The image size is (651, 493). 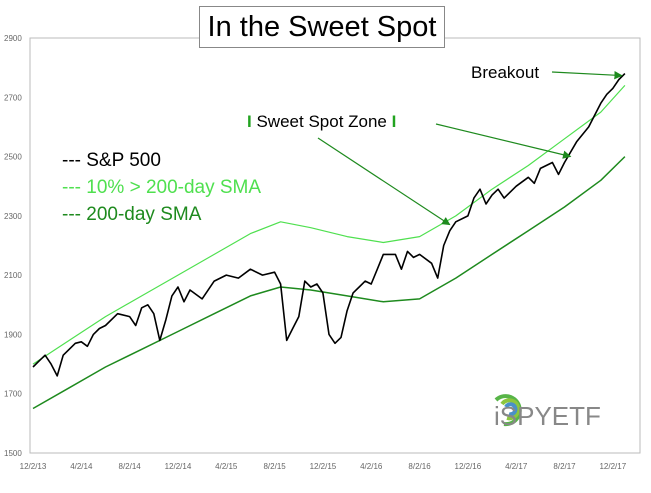 I want to click on zone-bar-right: I, so click(x=394, y=121).